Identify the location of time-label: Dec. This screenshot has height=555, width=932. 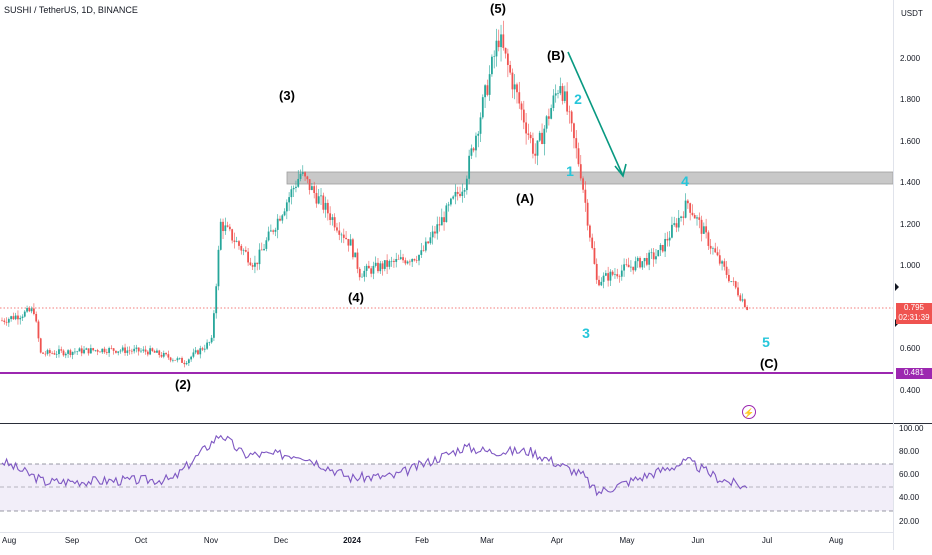
(281, 540).